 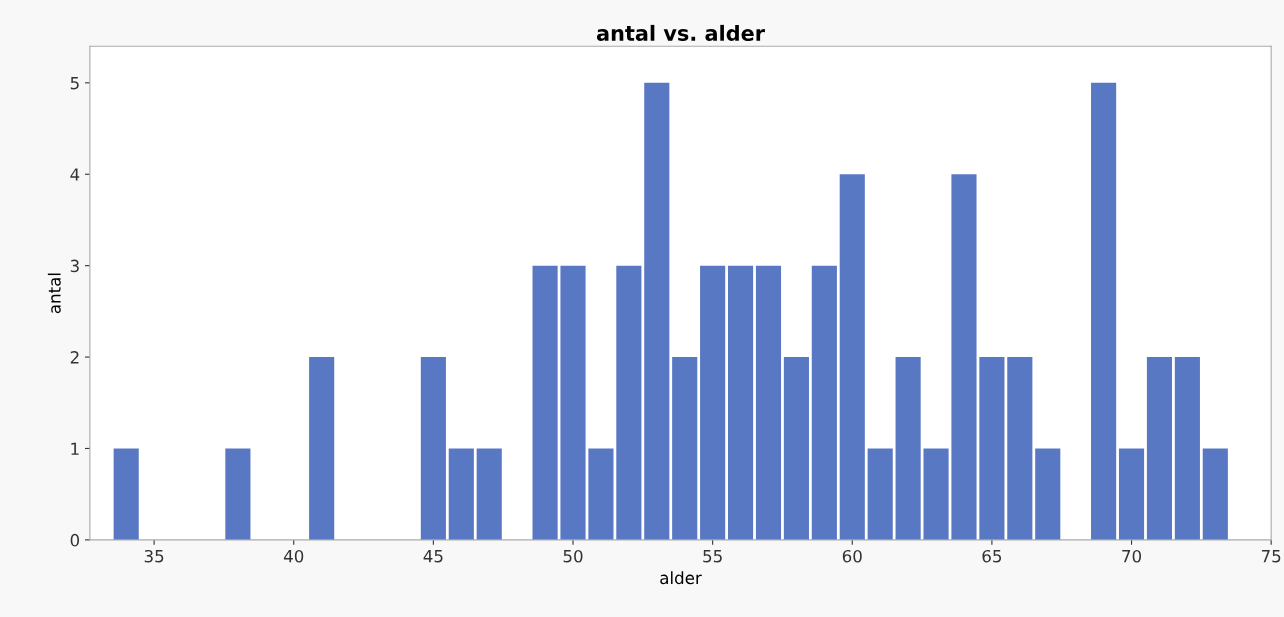 What do you see at coordinates (154, 556) in the screenshot?
I see `x-tick-label: 35` at bounding box center [154, 556].